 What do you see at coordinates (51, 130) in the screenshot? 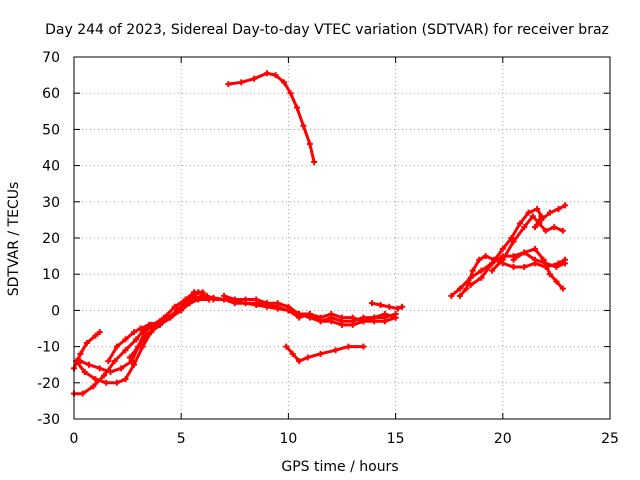
I see `y-tick-label: 50` at bounding box center [51, 130].